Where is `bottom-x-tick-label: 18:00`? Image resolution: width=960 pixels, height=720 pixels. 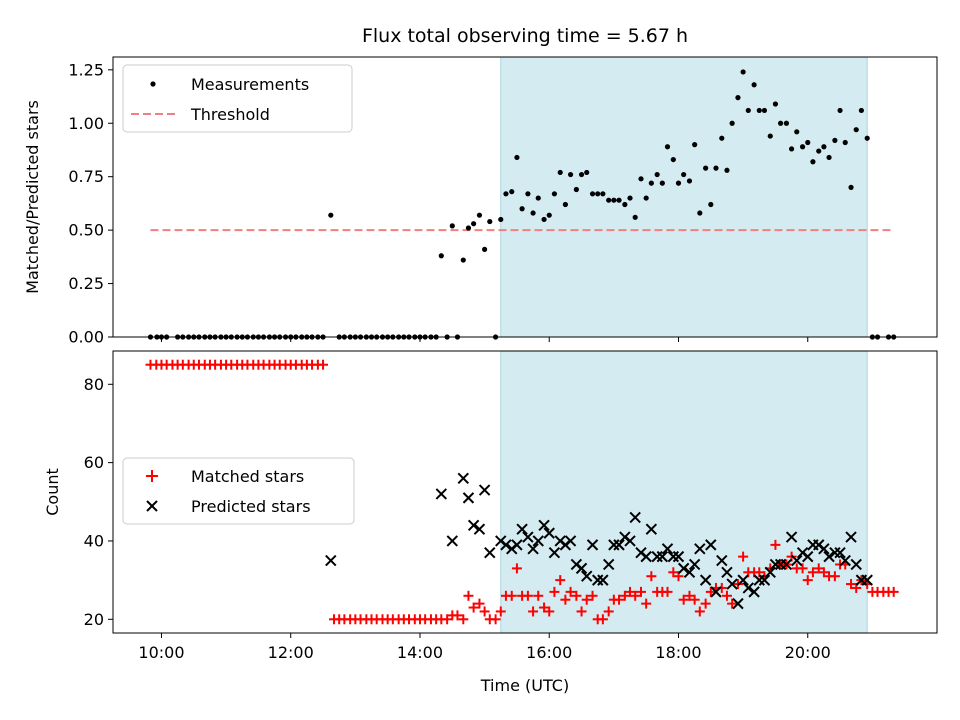 bottom-x-tick-label: 18:00 is located at coordinates (678, 652).